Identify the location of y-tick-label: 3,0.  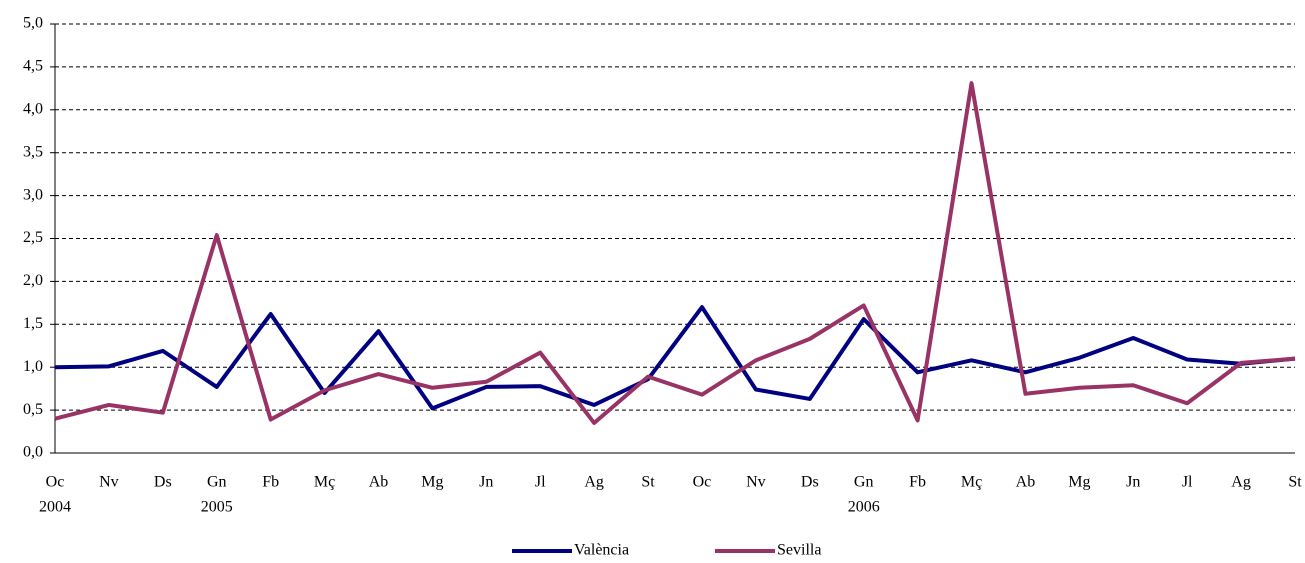
(33, 194).